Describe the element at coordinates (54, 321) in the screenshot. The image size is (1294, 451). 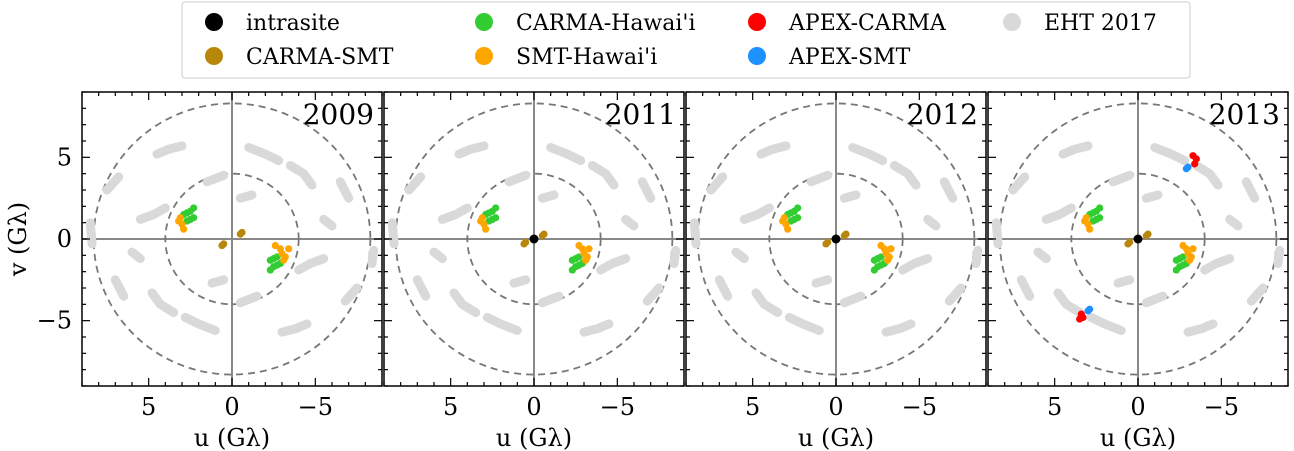
I see `y-tick-label: −5` at that location.